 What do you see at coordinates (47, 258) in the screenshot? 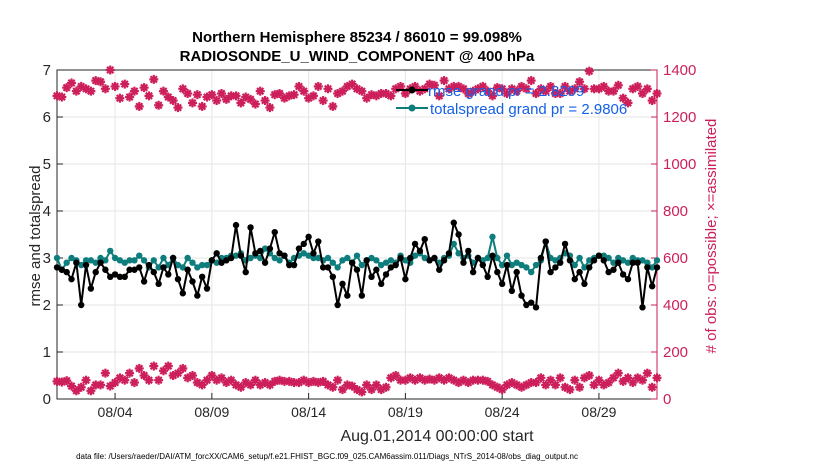
I see `y-tick-label-left-3: 3` at bounding box center [47, 258].